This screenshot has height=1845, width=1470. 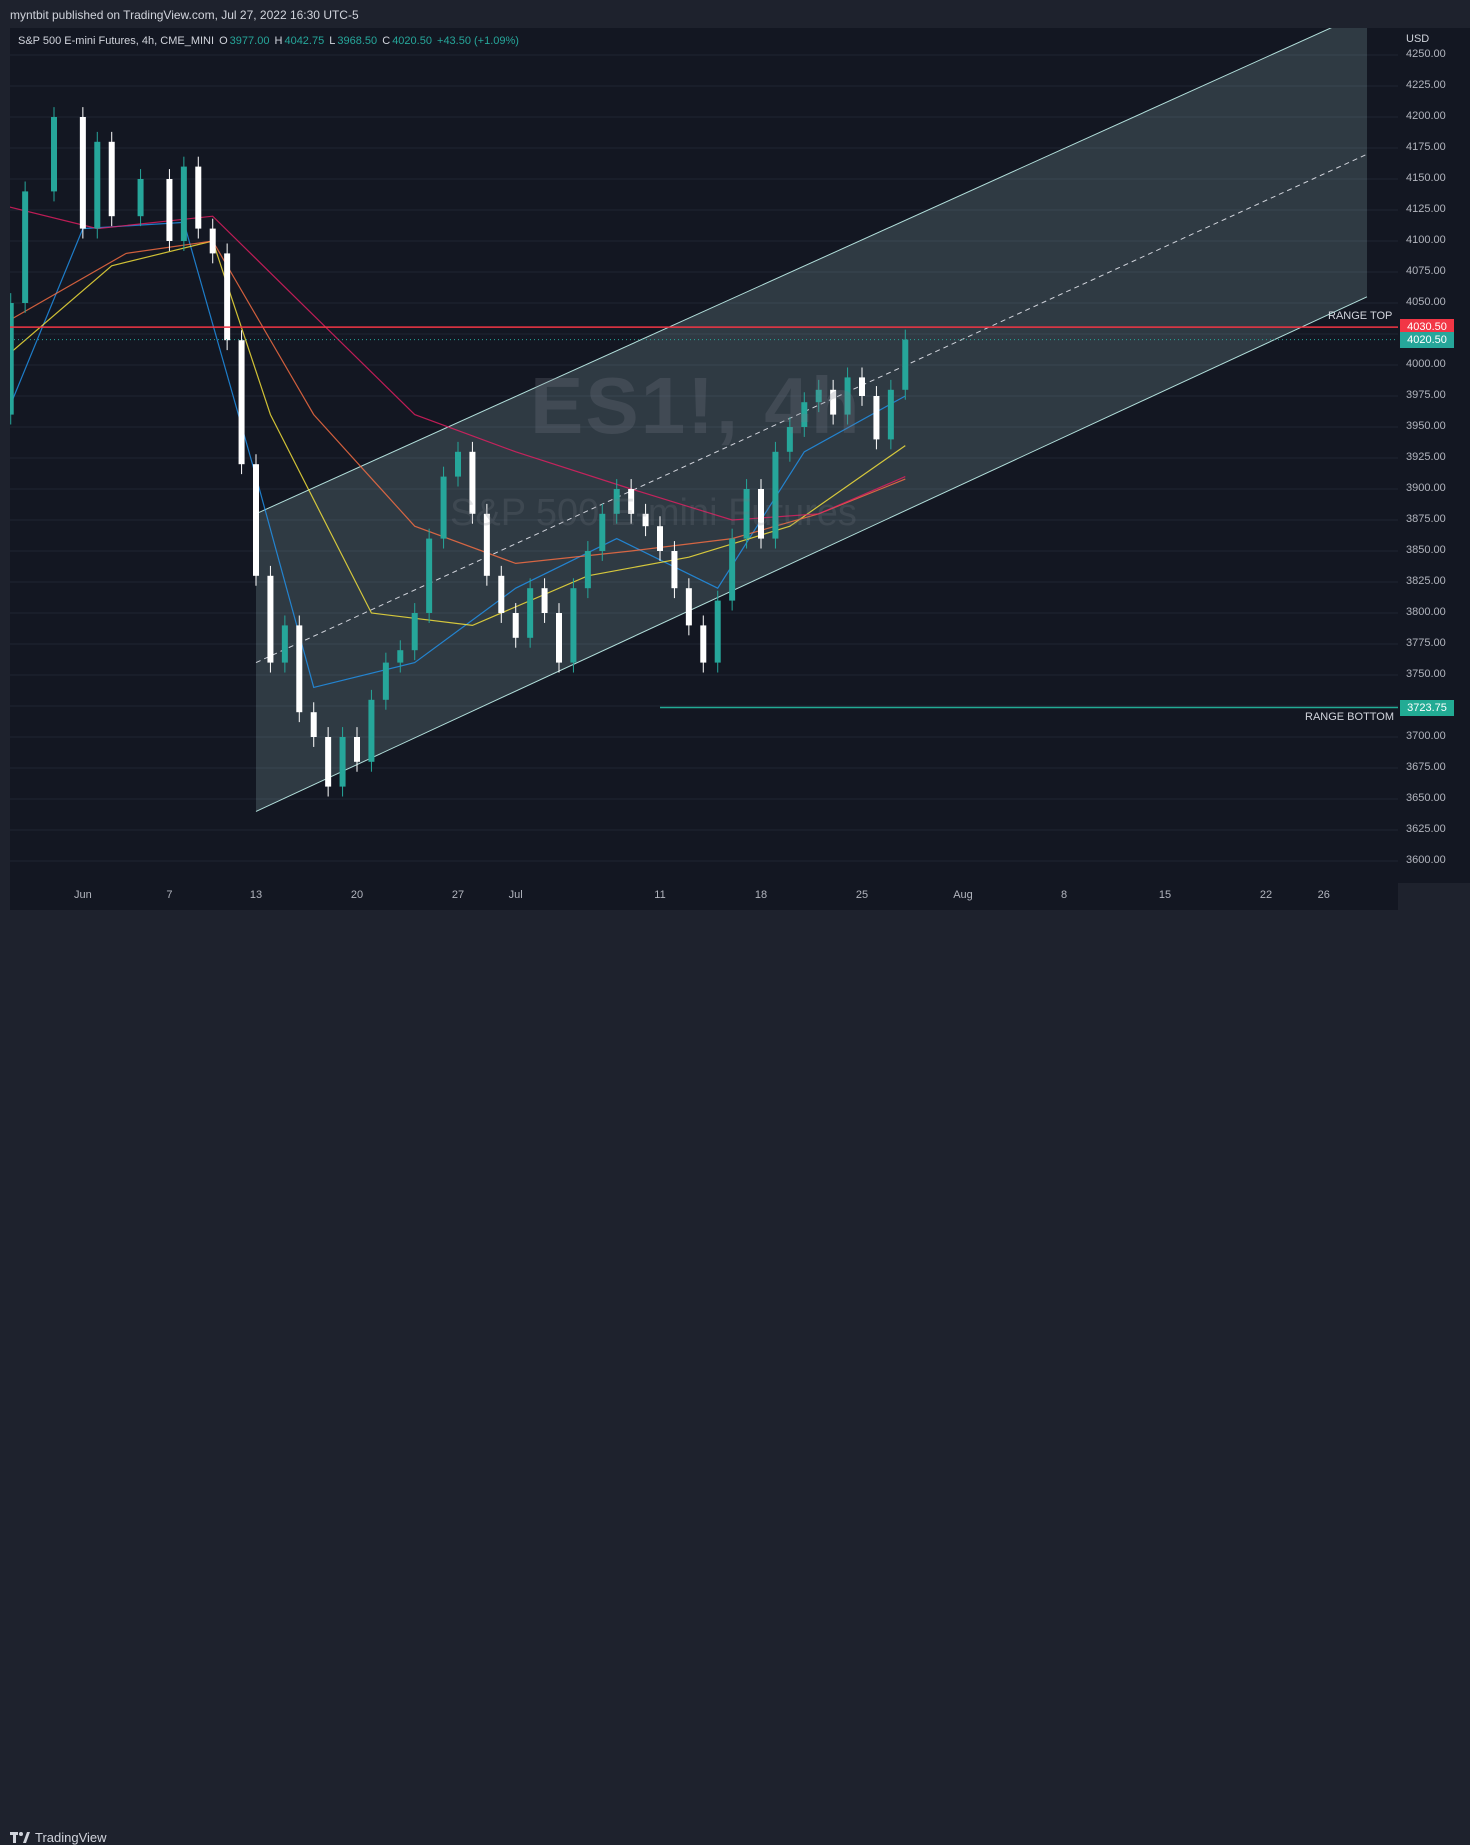 What do you see at coordinates (386, 41) in the screenshot?
I see `legend-c-label: C` at bounding box center [386, 41].